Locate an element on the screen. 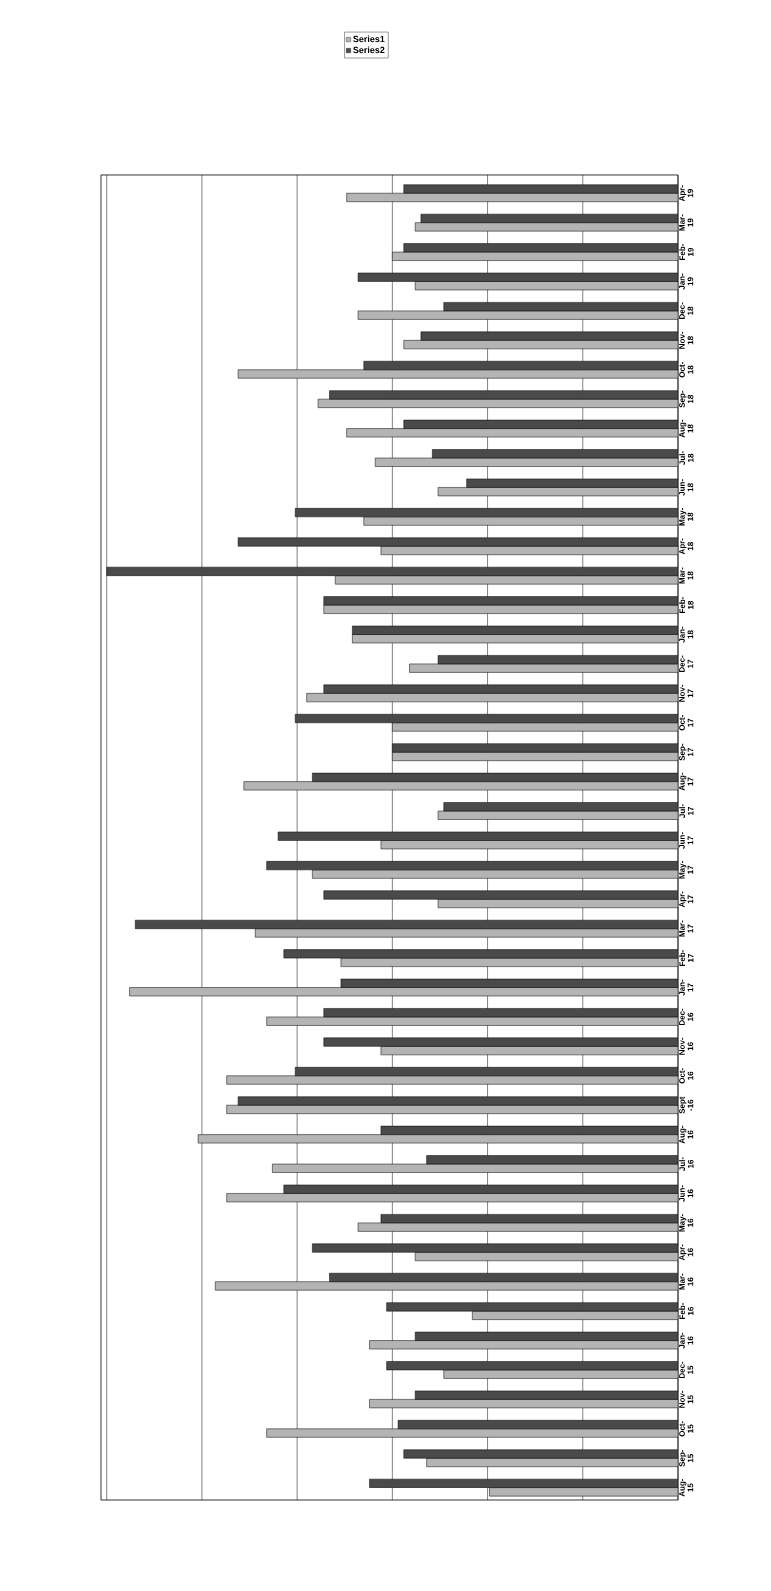  legend-label: Series1 is located at coordinates (369, 39).